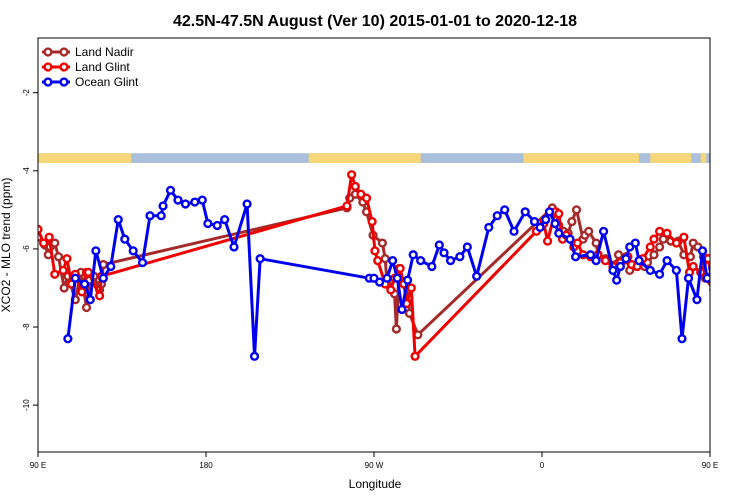  I want to click on x-tick-label: 90 E, so click(710, 465).